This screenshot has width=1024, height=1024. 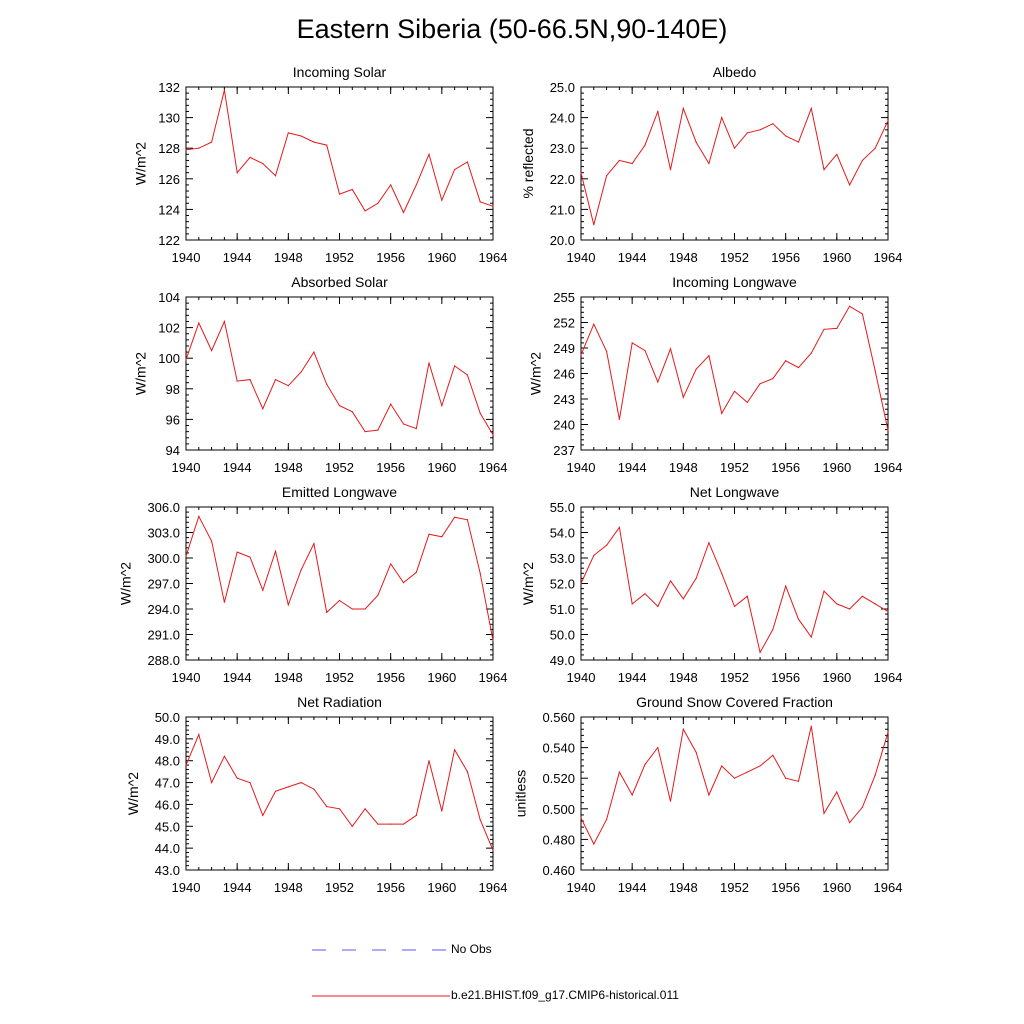 What do you see at coordinates (735, 492) in the screenshot?
I see `panel-title: Net Longwave` at bounding box center [735, 492].